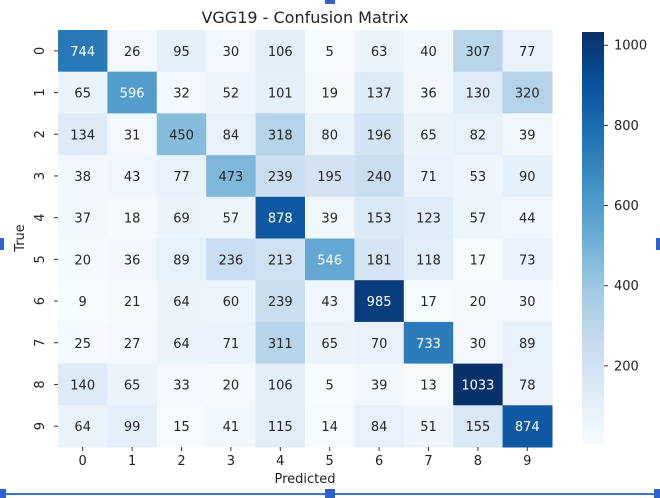 Image resolution: width=660 pixels, height=498 pixels. What do you see at coordinates (132, 461) in the screenshot?
I see `x-tick-label-1: 1` at bounding box center [132, 461].